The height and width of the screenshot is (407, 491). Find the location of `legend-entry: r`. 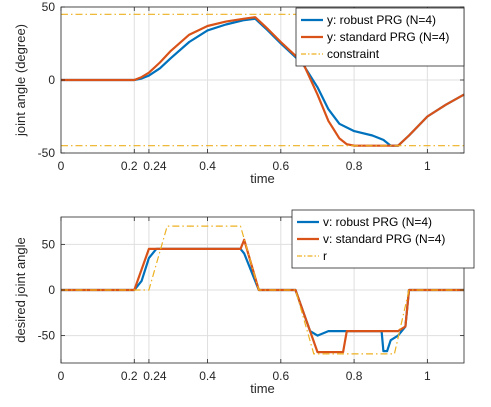

legend-entry: r is located at coordinates (325, 256).